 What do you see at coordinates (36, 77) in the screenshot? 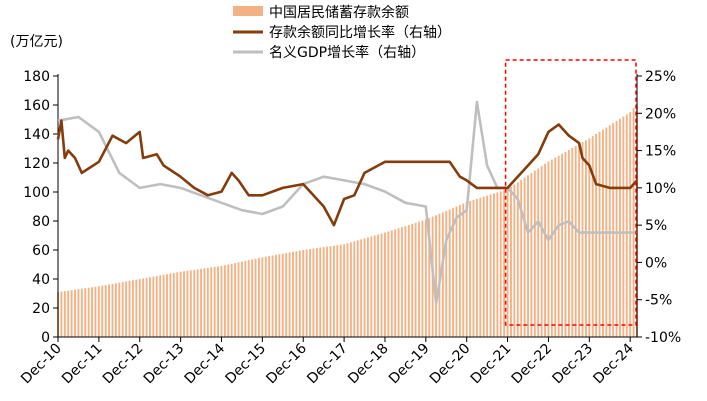
I see `left-tick-label: 180` at bounding box center [36, 77].